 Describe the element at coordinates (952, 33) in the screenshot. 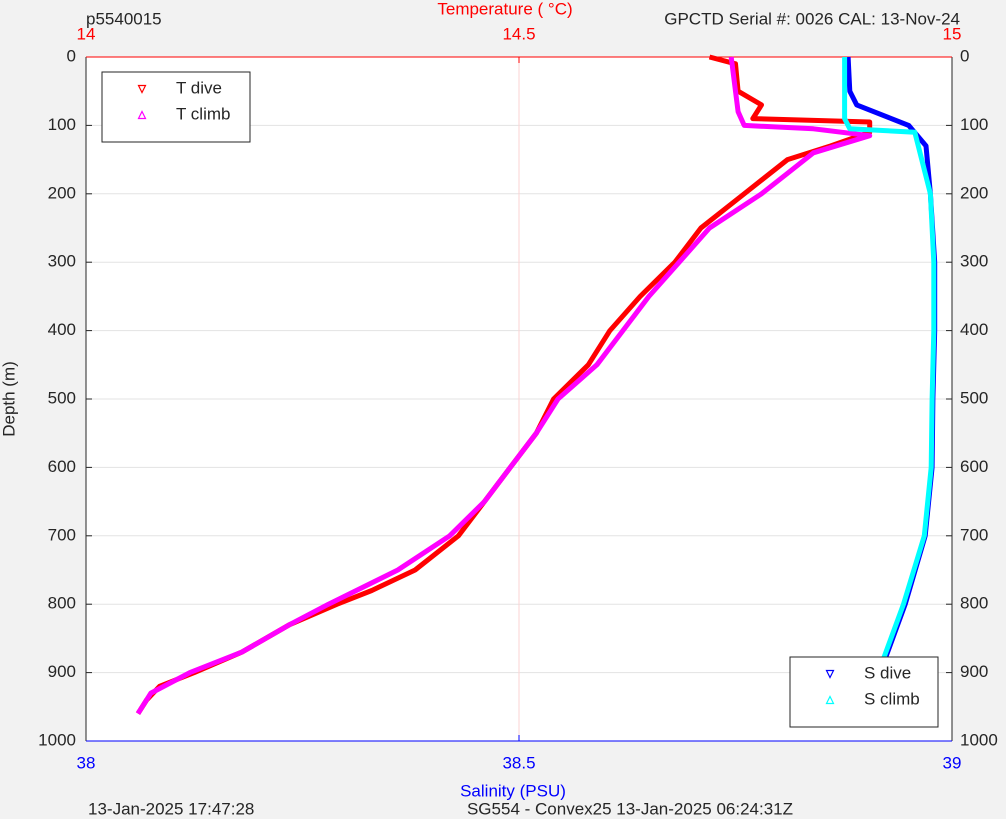

I see `x2-tick-label: 15` at that location.